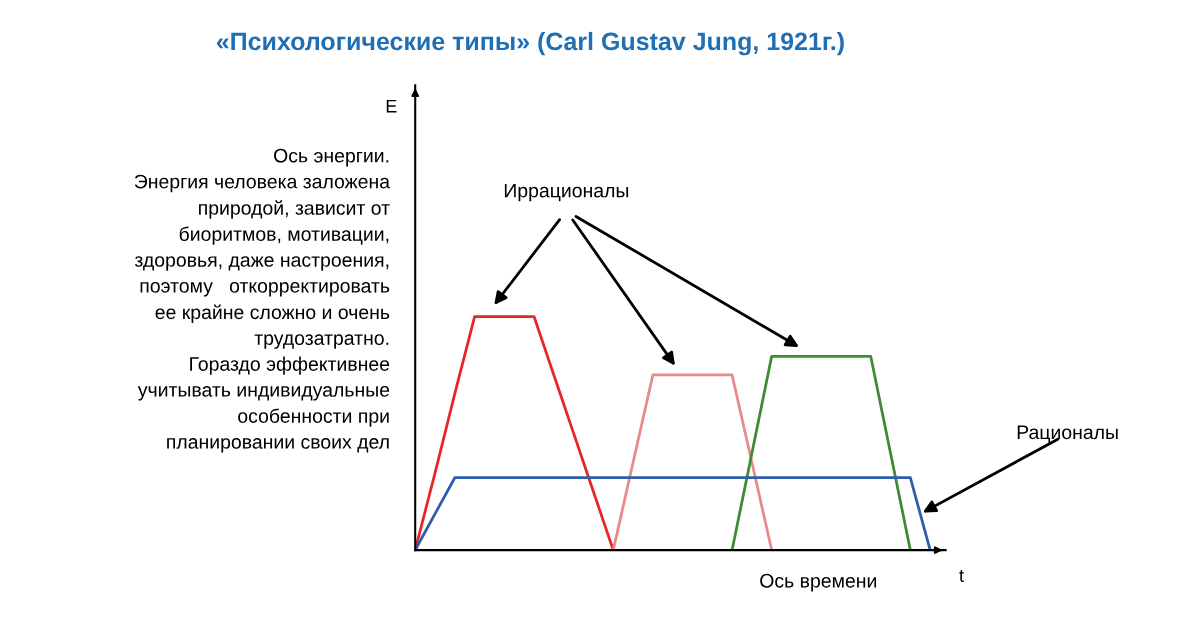 This screenshot has width=1200, height=623. Describe the element at coordinates (1067, 434) in the screenshot. I see `text: Рационалы` at that location.